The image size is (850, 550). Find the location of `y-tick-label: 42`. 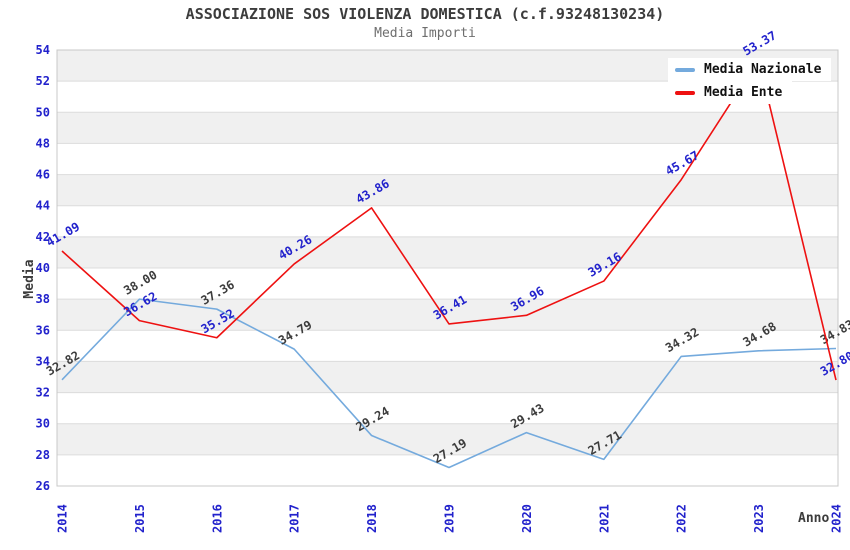

y-tick-label: 42 is located at coordinates (43, 237).